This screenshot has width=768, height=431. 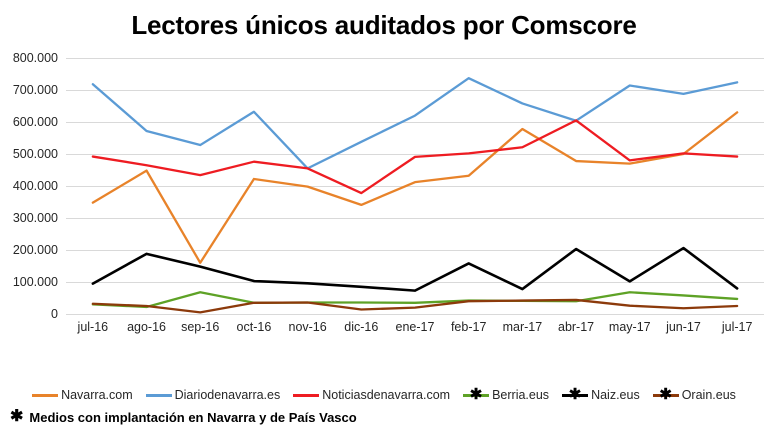 I want to click on legend-label: Orain.eus, so click(x=708, y=395).